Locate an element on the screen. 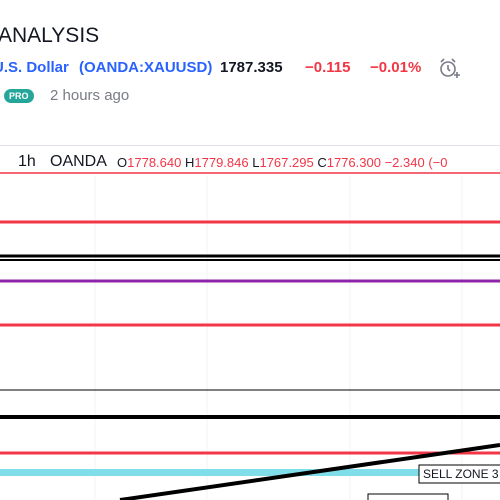  bar-change: −2.340 (−0 is located at coordinates (416, 162).